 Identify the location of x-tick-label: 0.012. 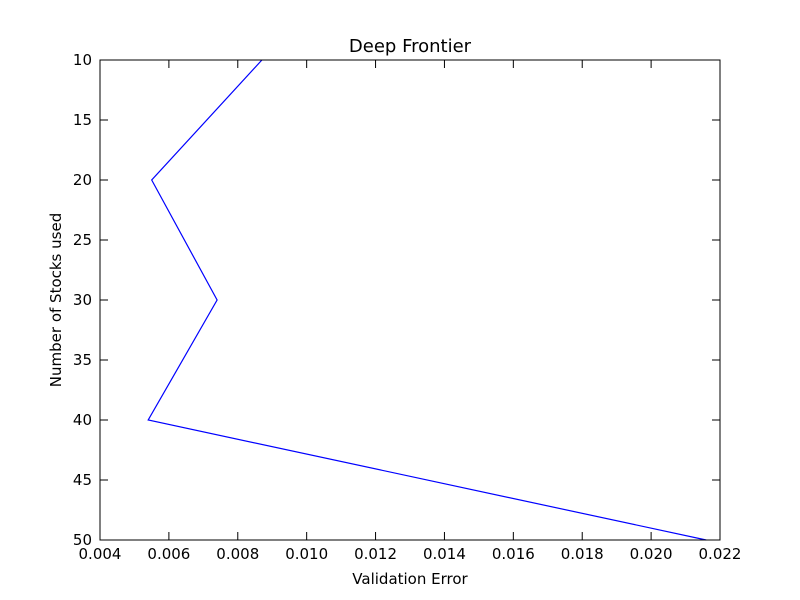
(375, 554).